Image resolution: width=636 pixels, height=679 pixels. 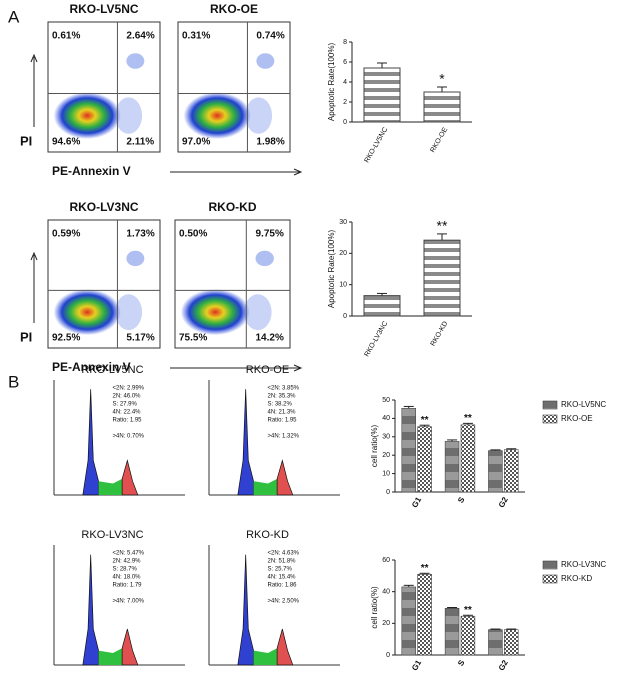 What do you see at coordinates (376, 145) in the screenshot?
I see `x-tick-label: RKO-LV5NC` at bounding box center [376, 145].